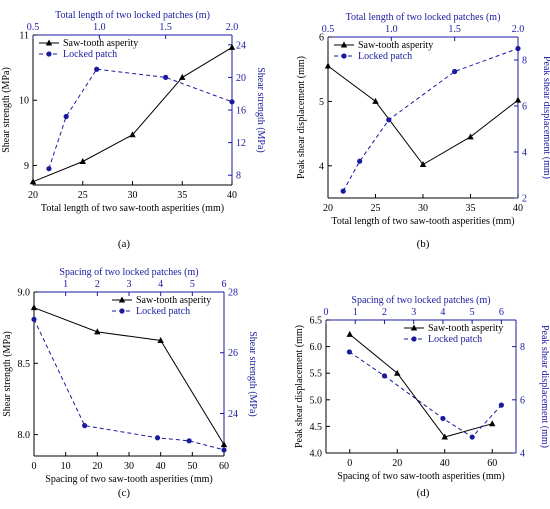 The height and width of the screenshot is (509, 550). What do you see at coordinates (124, 244) in the screenshot?
I see `panel-caption: (a)` at bounding box center [124, 244].